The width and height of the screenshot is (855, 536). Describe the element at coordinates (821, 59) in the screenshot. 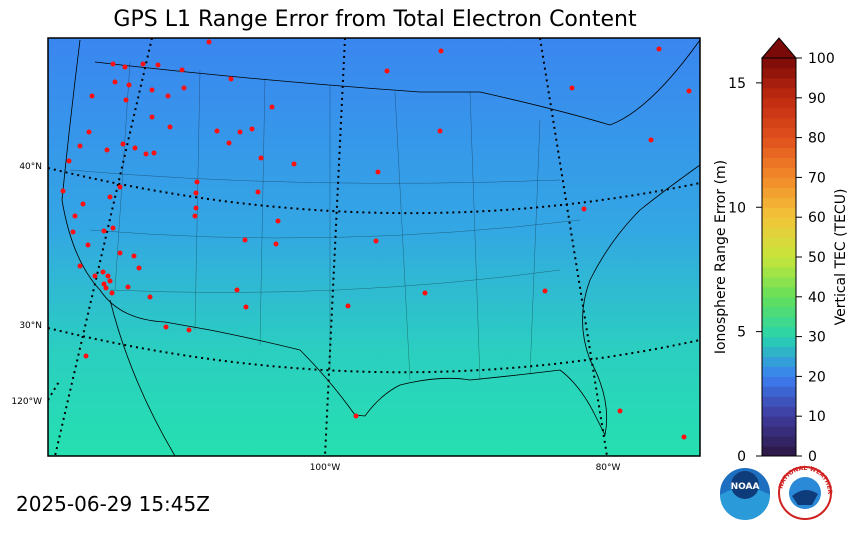

I see `right-tick-label: 100` at that location.